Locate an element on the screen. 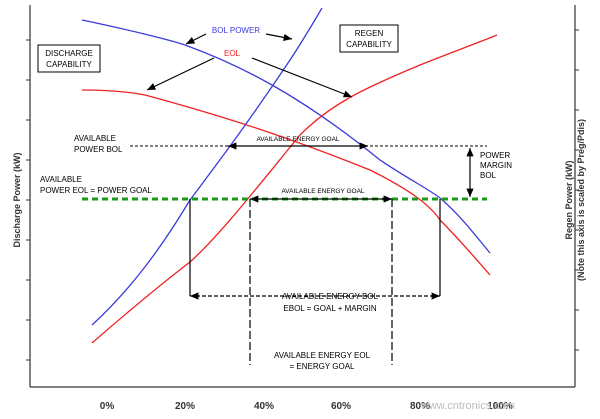 This screenshot has width=600, height=419. axis-label: Discharge Power (kW) is located at coordinates (17, 199).